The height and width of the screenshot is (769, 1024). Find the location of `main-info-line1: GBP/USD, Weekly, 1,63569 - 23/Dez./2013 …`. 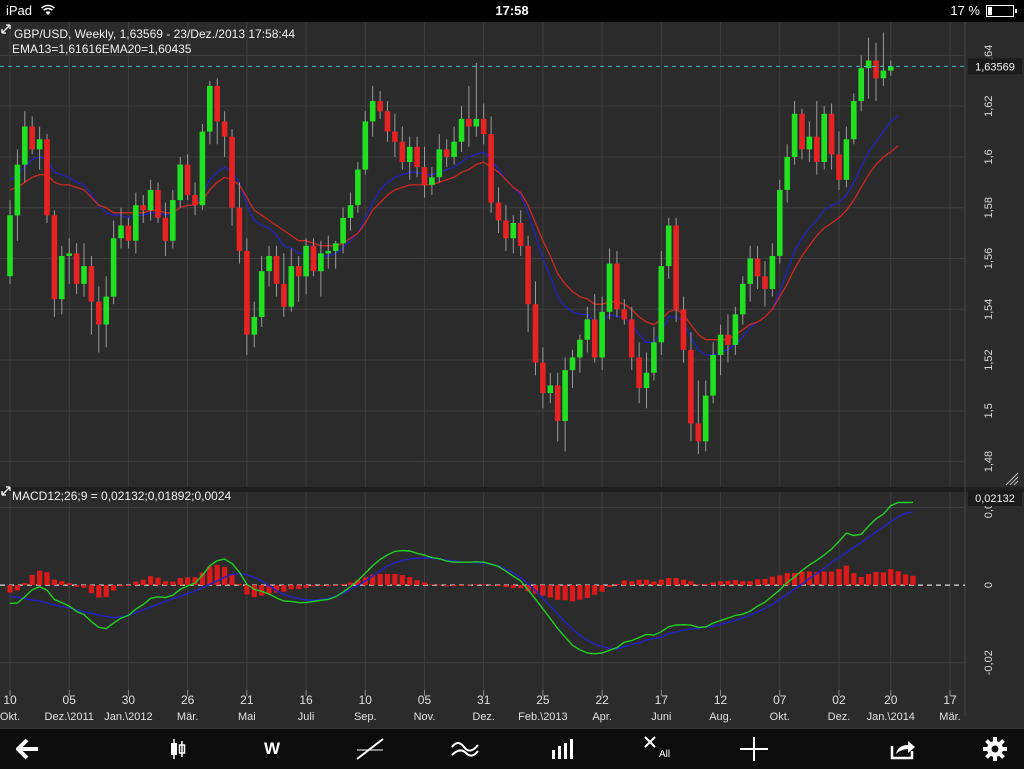

main-info-line1: GBP/USD, Weekly, 1,63569 - 23/Dez./2013 … is located at coordinates (154, 34).